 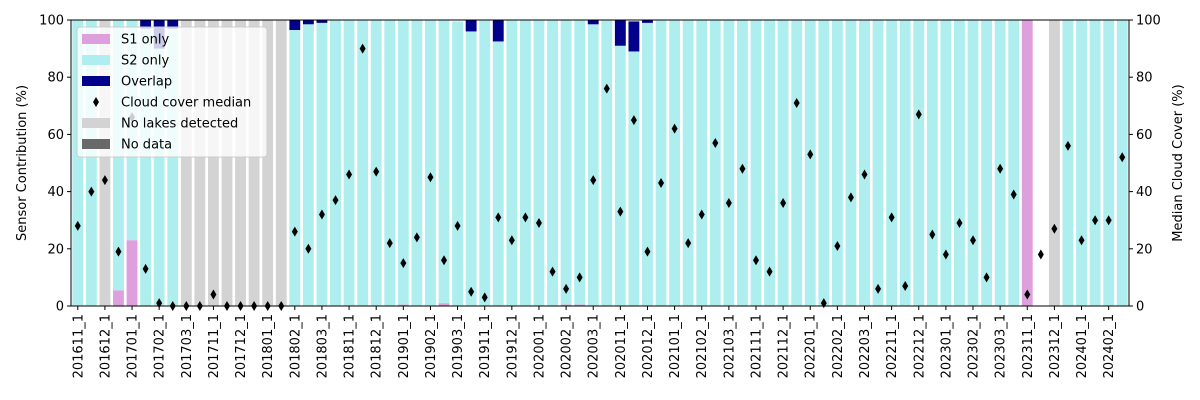 What do you see at coordinates (55, 192) in the screenshot?
I see `y-tick-label-left: 40` at bounding box center [55, 192].